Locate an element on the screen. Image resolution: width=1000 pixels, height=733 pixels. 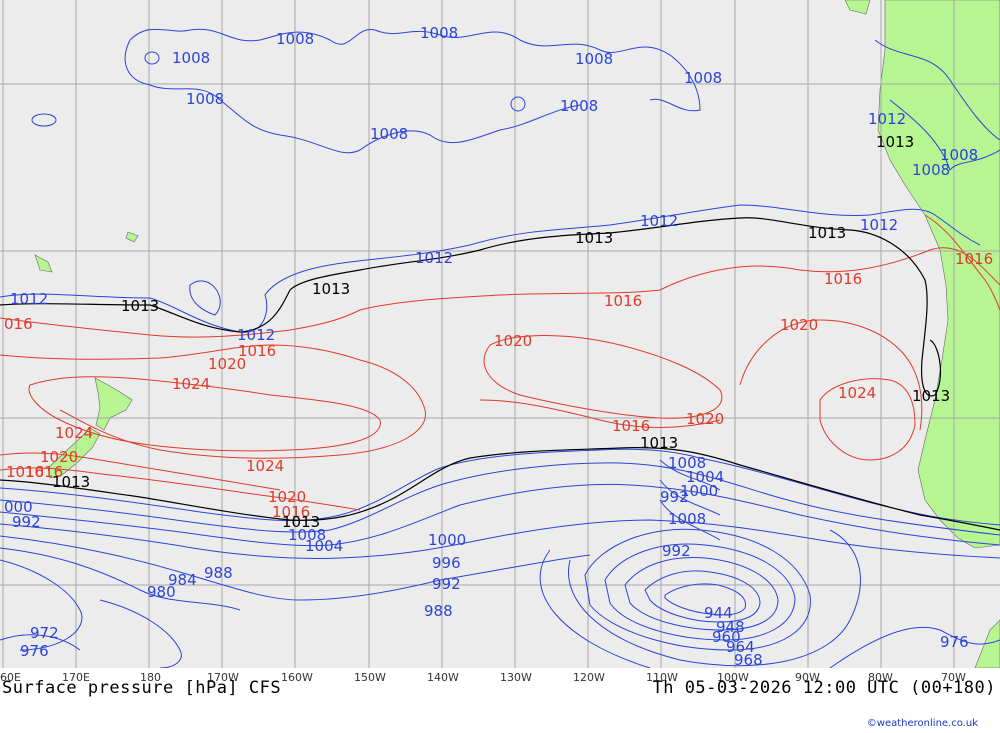
lon-label-120w: 120W is located at coordinates (589, 677).